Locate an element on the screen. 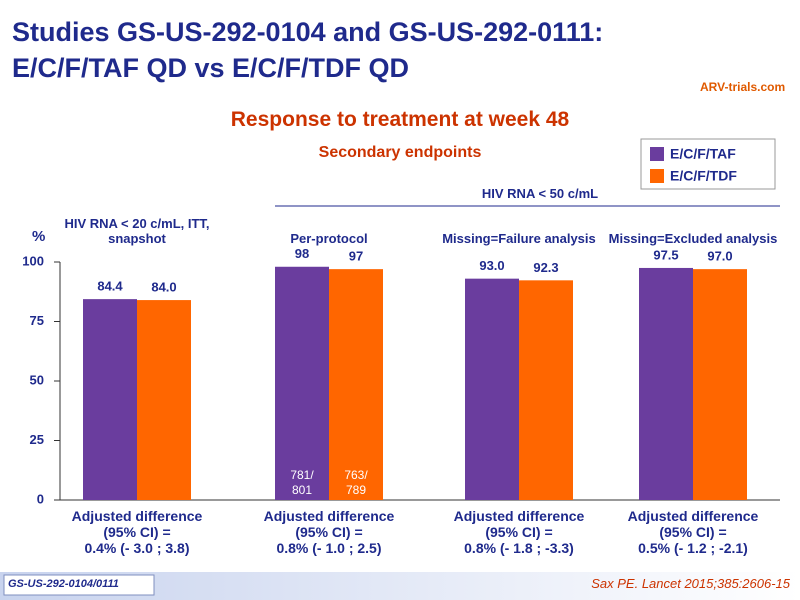 Image resolution: width=800 pixels, height=600 pixels. logo: ARV-trials.com is located at coordinates (743, 87).